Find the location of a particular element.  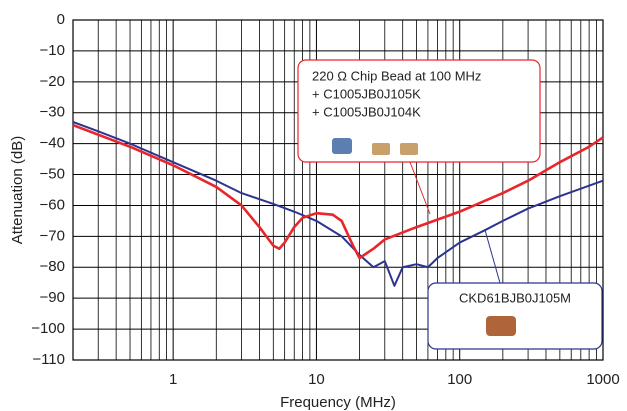

y-tick-label: −80 is located at coordinates (52, 266).